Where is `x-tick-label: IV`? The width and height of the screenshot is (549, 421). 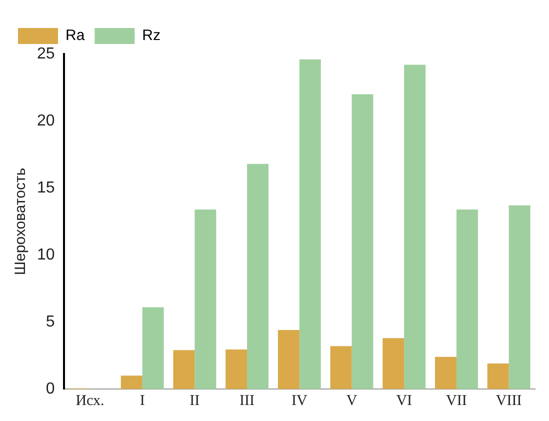 x-tick-label: IV is located at coordinates (299, 400).